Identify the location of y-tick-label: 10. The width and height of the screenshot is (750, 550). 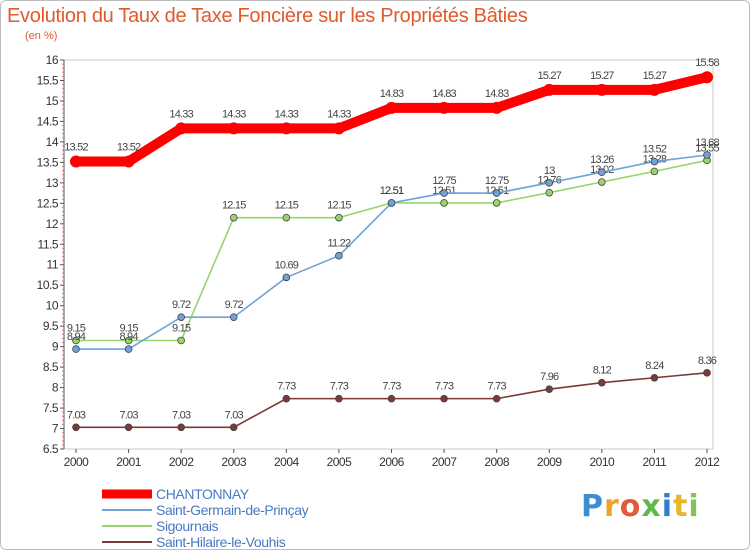
(52, 306).